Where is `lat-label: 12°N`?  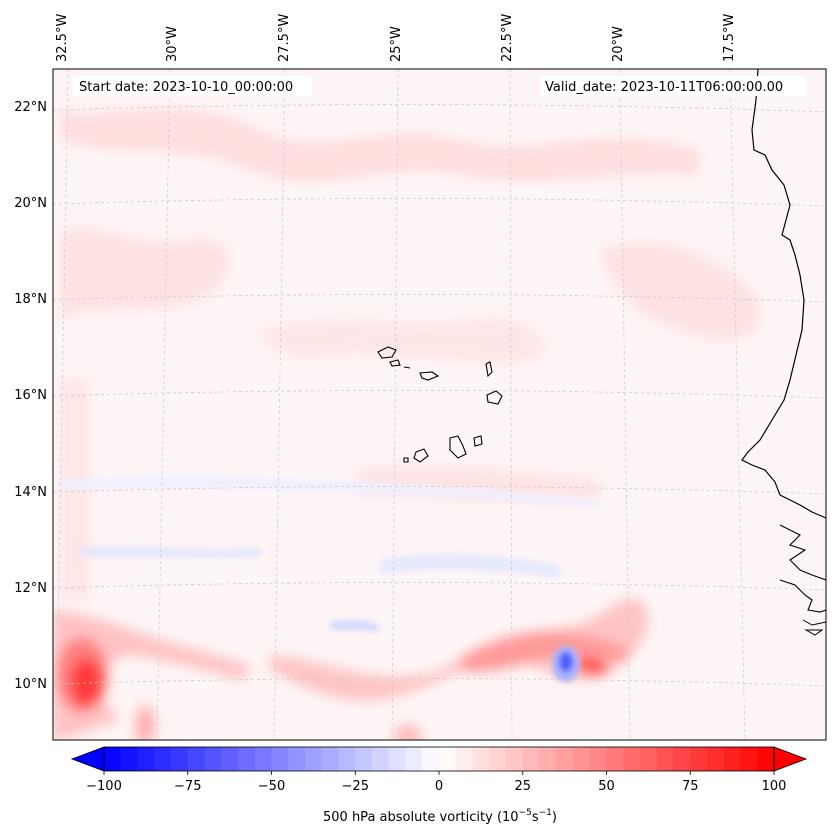
lat-label: 12°N is located at coordinates (30, 588).